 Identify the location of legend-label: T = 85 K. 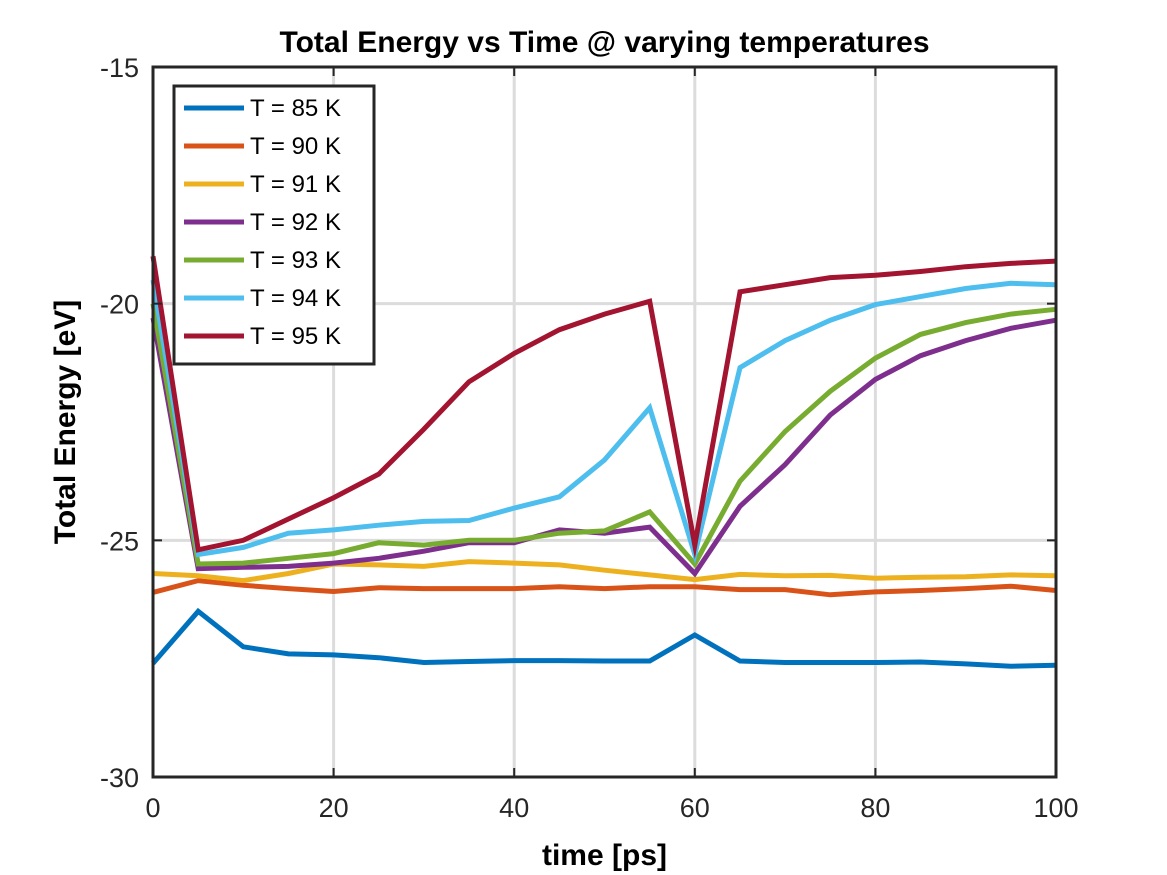
(295, 108).